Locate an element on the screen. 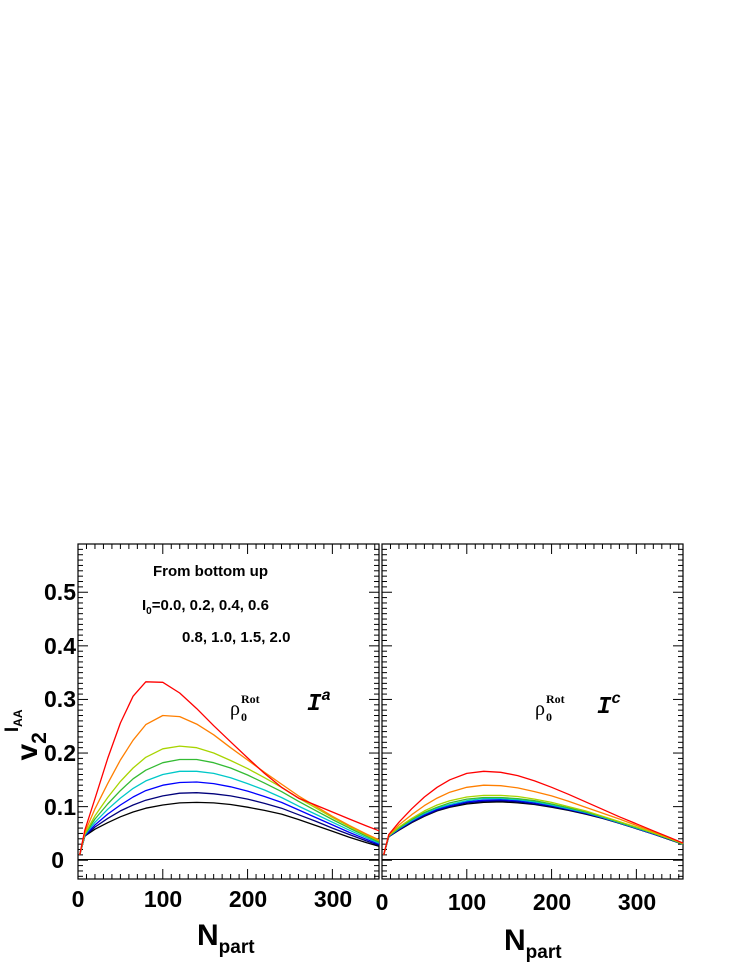 The height and width of the screenshot is (967, 747). left-xtick-label: 300 is located at coordinates (333, 899).